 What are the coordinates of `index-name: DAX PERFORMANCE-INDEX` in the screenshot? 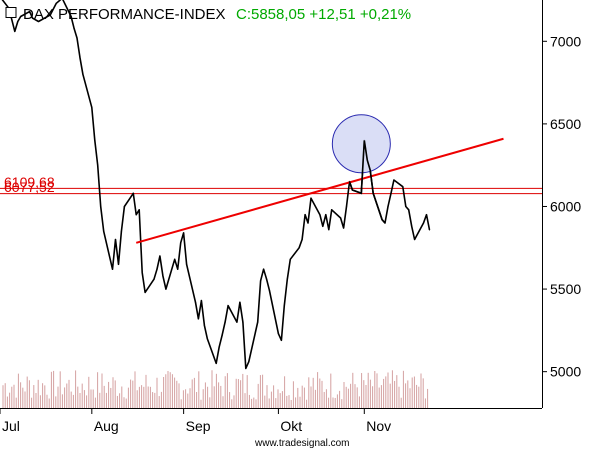 It's located at (124, 14).